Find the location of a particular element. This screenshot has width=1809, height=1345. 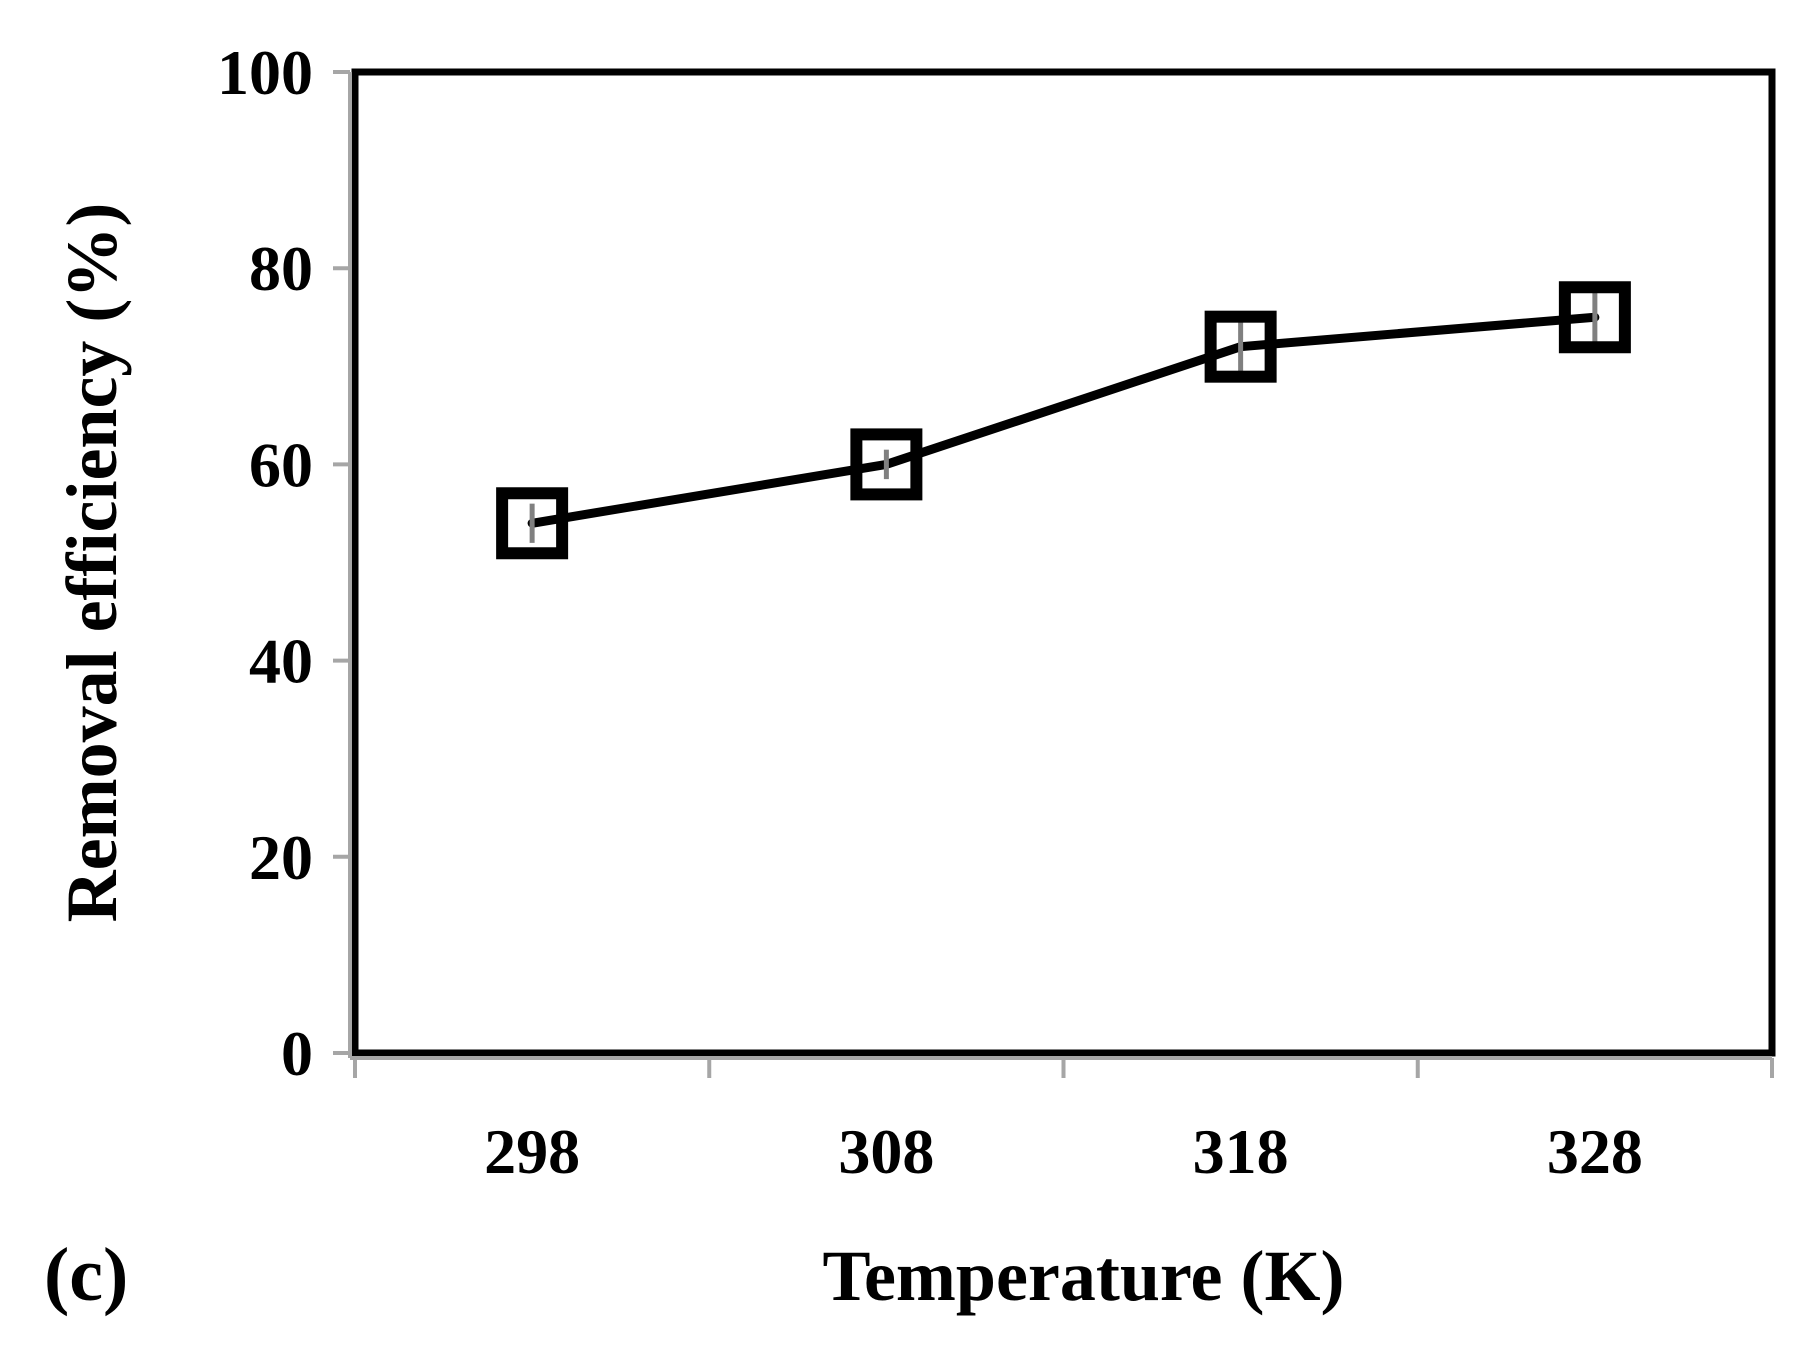

x-ticks: 298 308 318 328 is located at coordinates (1063, 1122).